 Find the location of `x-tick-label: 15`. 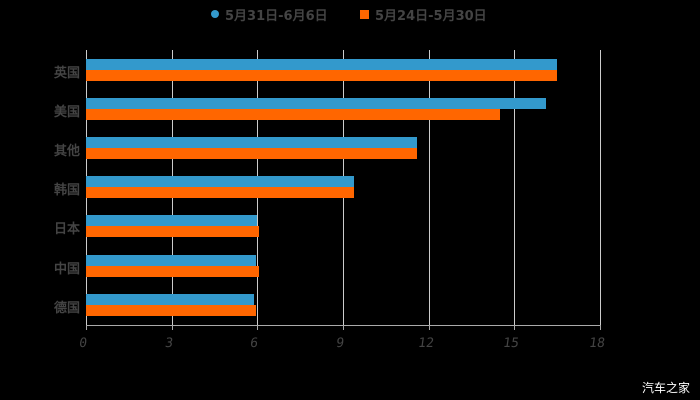

x-tick-label: 15 is located at coordinates (511, 343).